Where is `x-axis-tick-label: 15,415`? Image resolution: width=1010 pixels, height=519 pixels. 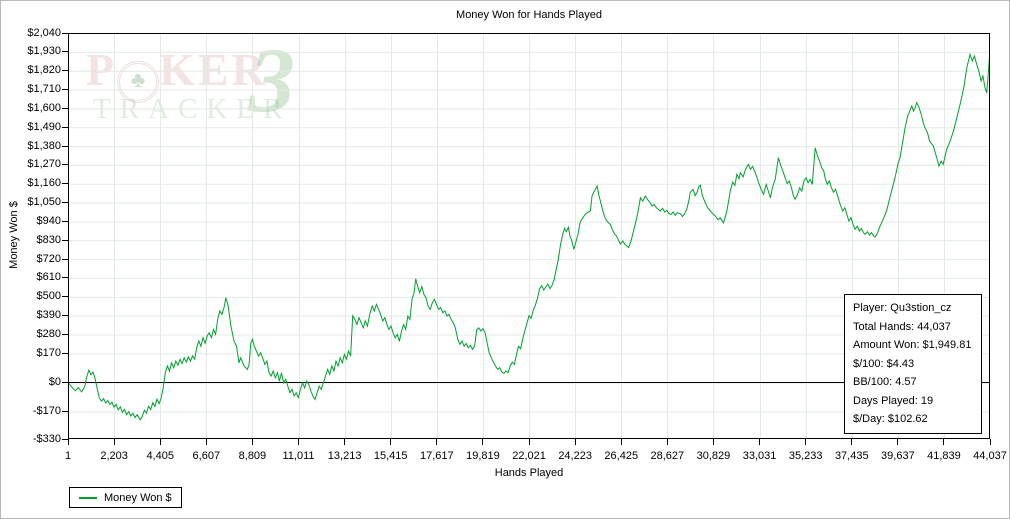 x-axis-tick-label: 15,415 is located at coordinates (390, 456).